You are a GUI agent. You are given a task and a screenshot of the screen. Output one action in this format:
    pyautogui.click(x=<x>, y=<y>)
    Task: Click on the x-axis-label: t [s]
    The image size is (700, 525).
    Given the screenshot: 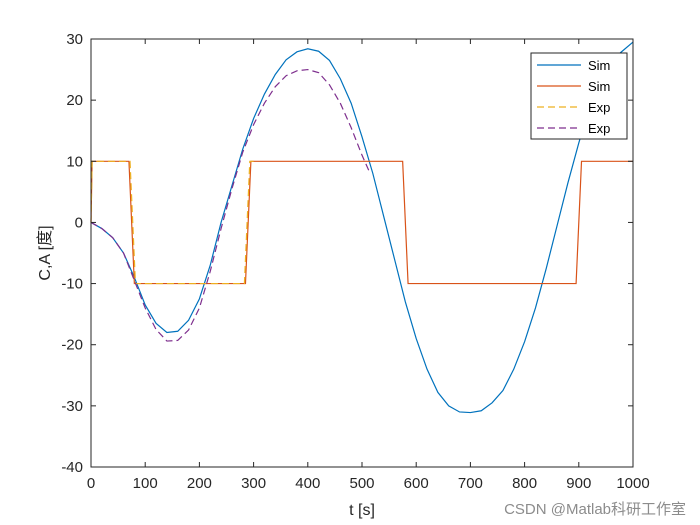 What is the action you would take?
    pyautogui.click(x=362, y=510)
    